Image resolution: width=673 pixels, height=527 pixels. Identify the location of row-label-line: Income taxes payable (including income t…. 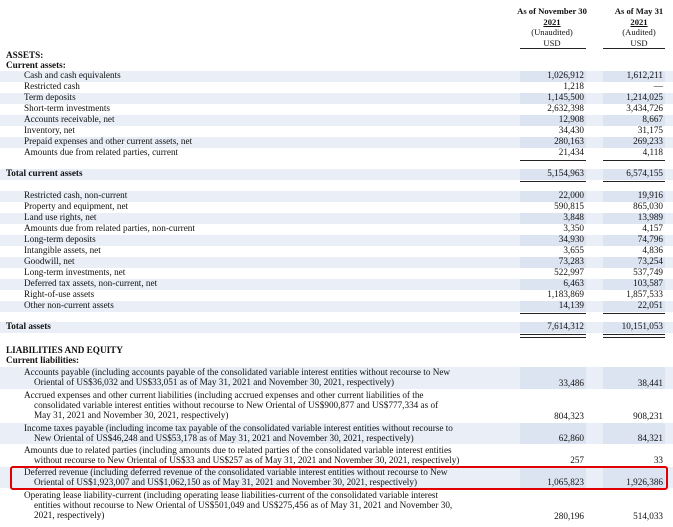
(238, 428).